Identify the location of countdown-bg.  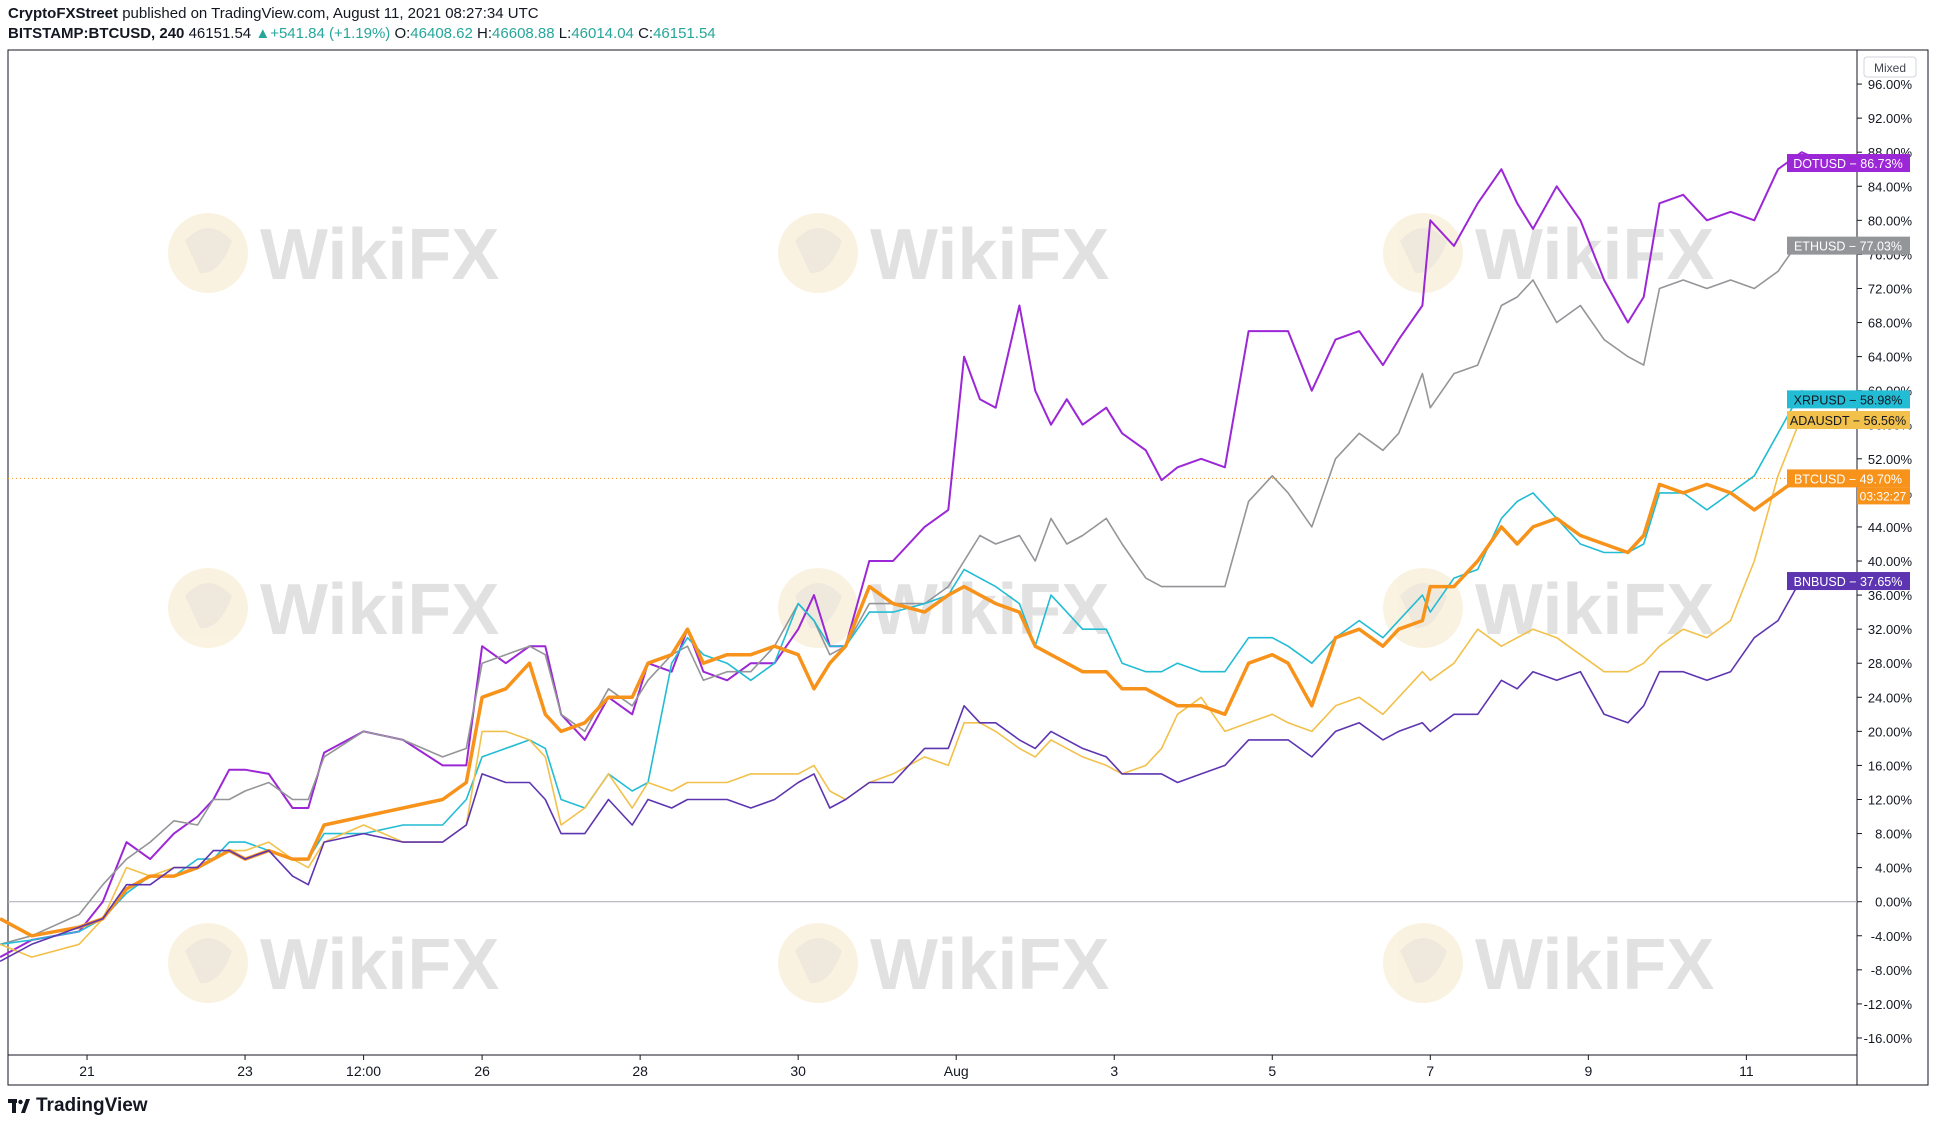
(1883, 496).